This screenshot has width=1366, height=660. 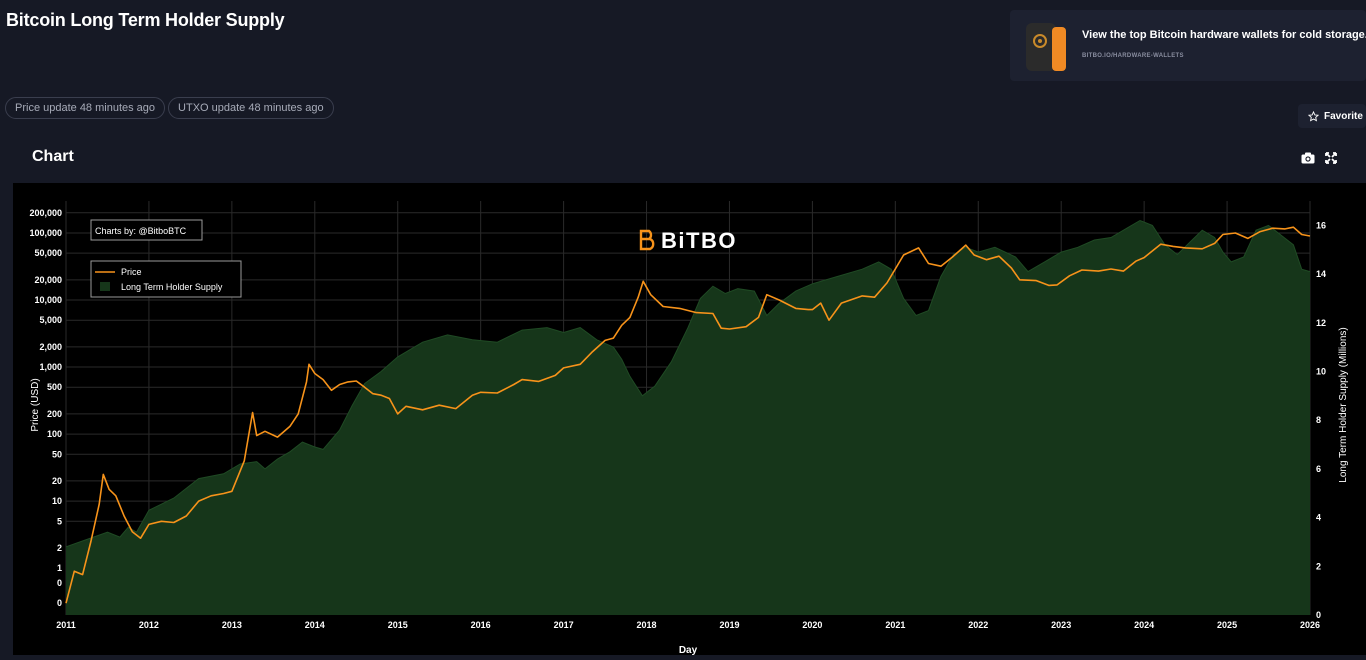 What do you see at coordinates (53, 156) in the screenshot?
I see `chart-heading: Chart` at bounding box center [53, 156].